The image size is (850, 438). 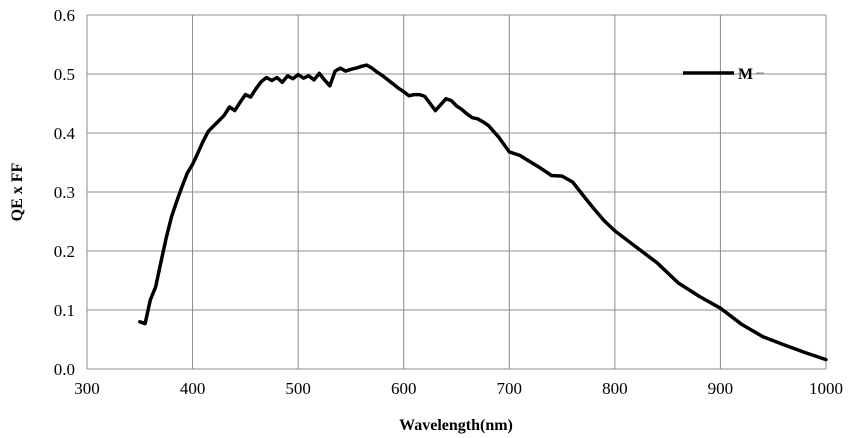 I want to click on y-axis-title: QE x FF, so click(x=17, y=191).